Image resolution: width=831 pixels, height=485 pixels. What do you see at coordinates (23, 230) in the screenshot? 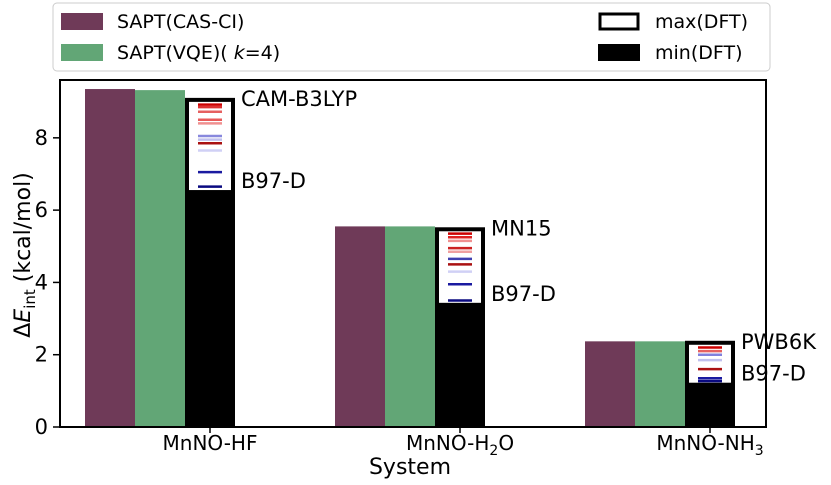
I see `y-title-unit: (kcal/mol)` at bounding box center [23, 230].